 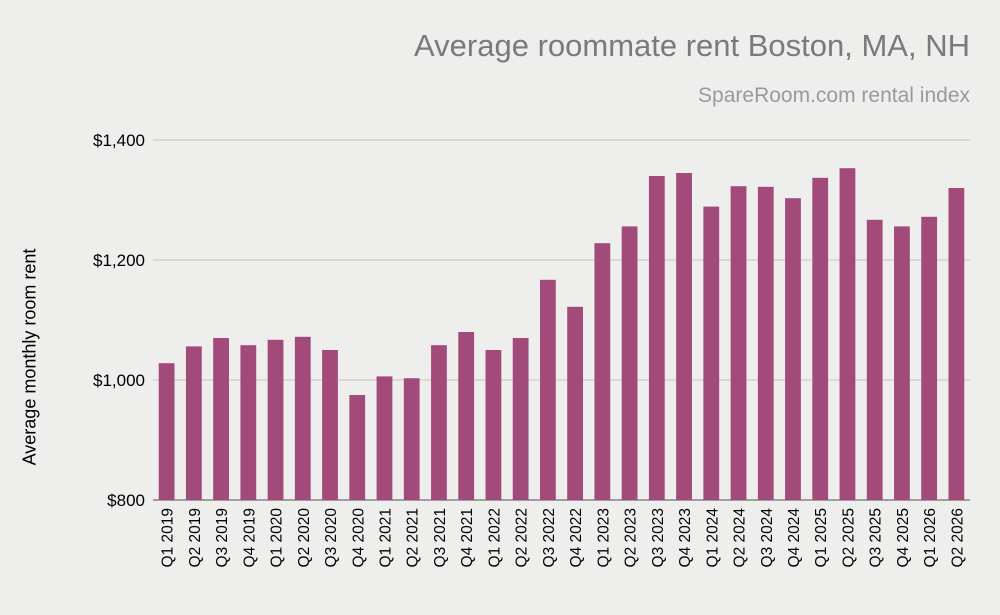 What do you see at coordinates (603, 537) in the screenshot?
I see `x-tick-label: Q1 2023` at bounding box center [603, 537].